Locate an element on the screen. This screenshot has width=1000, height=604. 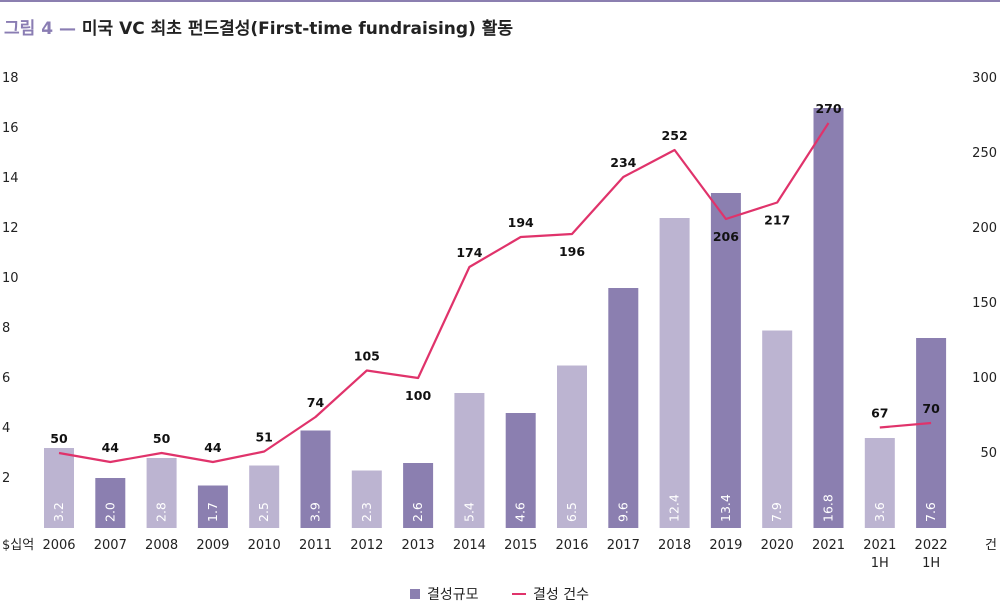
left-axis-tick: 12 is located at coordinates (10, 228).